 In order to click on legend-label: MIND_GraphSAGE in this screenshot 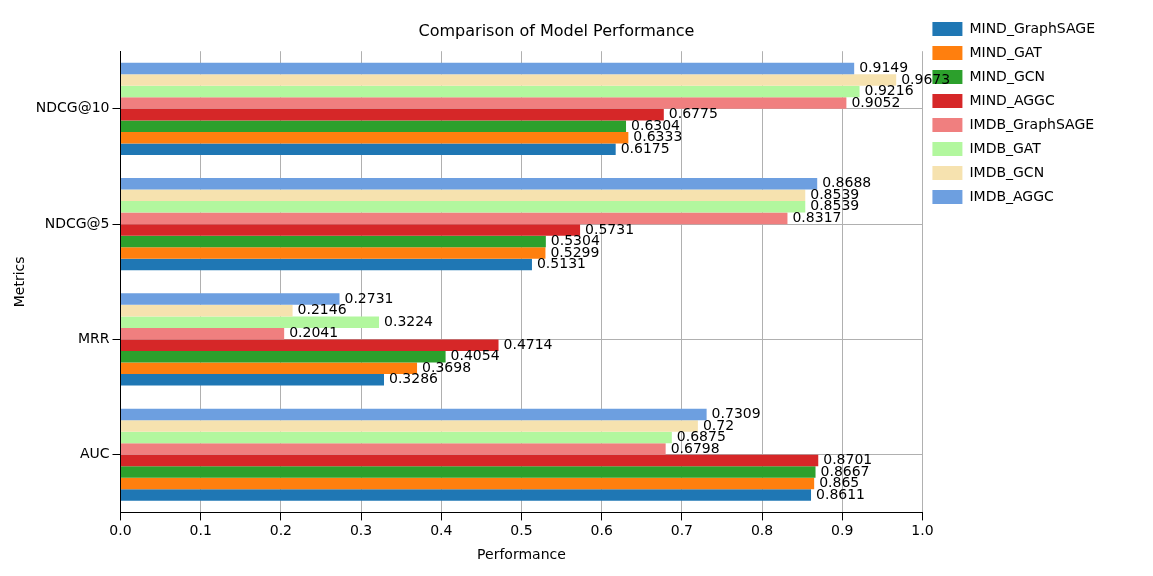, I will do `click(1032, 27)`.